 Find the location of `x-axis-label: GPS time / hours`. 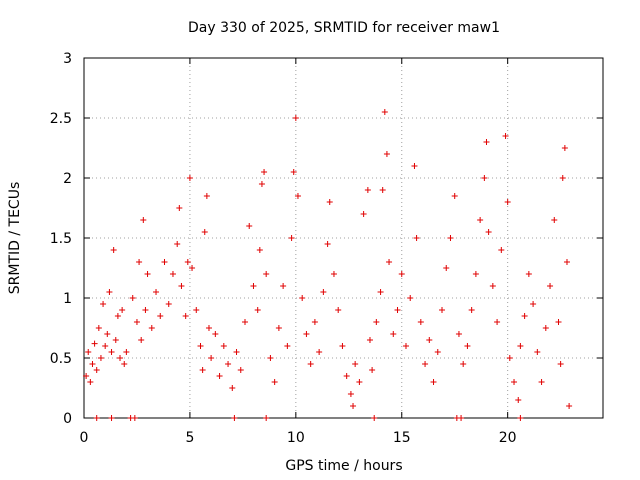

x-axis-label: GPS time / hours is located at coordinates (343, 466).